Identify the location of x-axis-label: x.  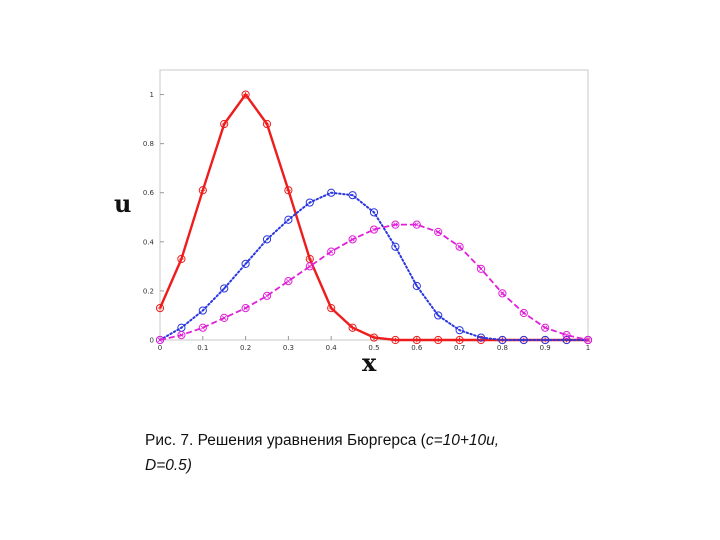
(369, 362).